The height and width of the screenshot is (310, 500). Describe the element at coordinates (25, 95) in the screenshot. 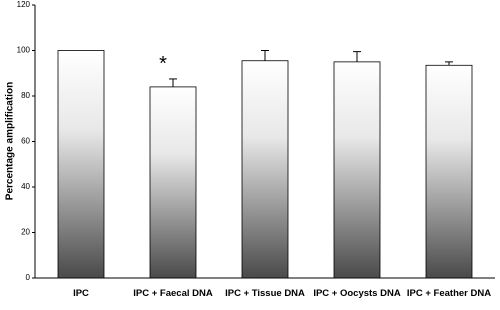

I see `y-tick-label: 80` at that location.